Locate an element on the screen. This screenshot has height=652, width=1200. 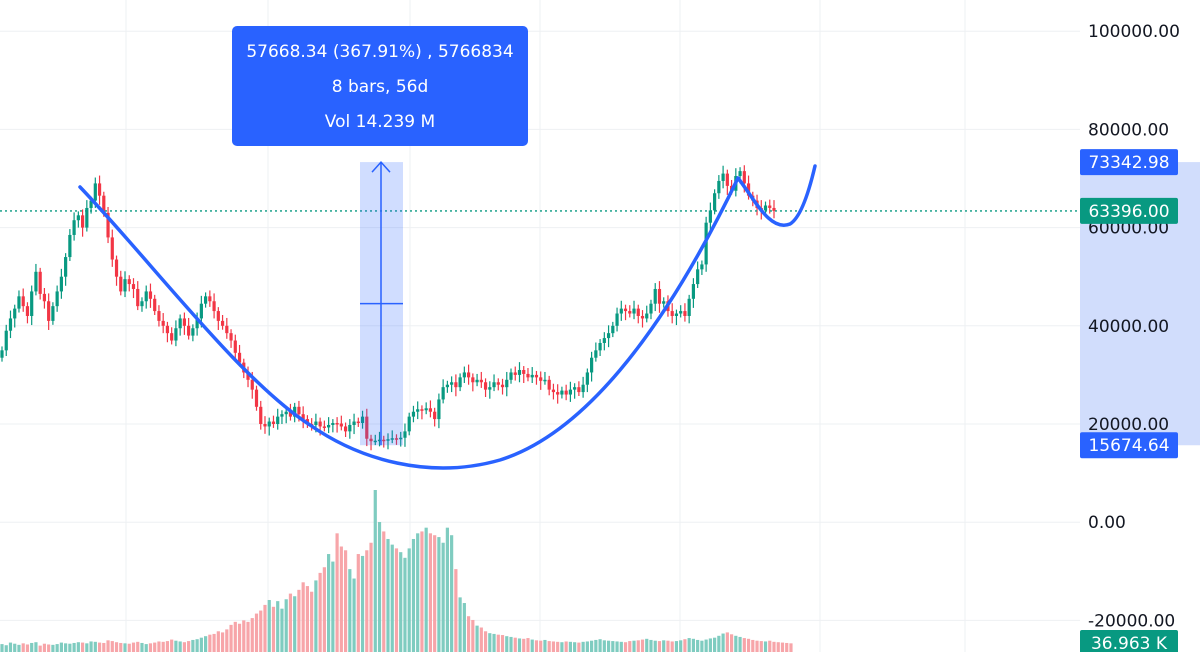
price-tags: 73342.98 63396.00 15674.64 is located at coordinates (1129, 304).